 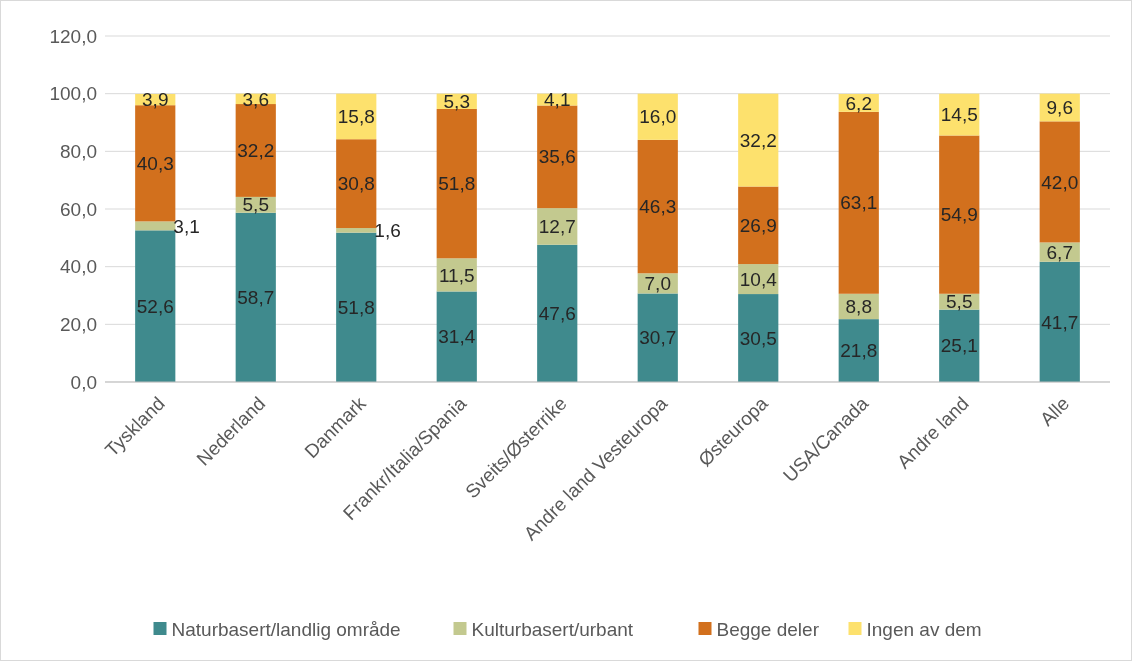 What do you see at coordinates (924, 629) in the screenshot?
I see `legend-label: Ingen av dem` at bounding box center [924, 629].